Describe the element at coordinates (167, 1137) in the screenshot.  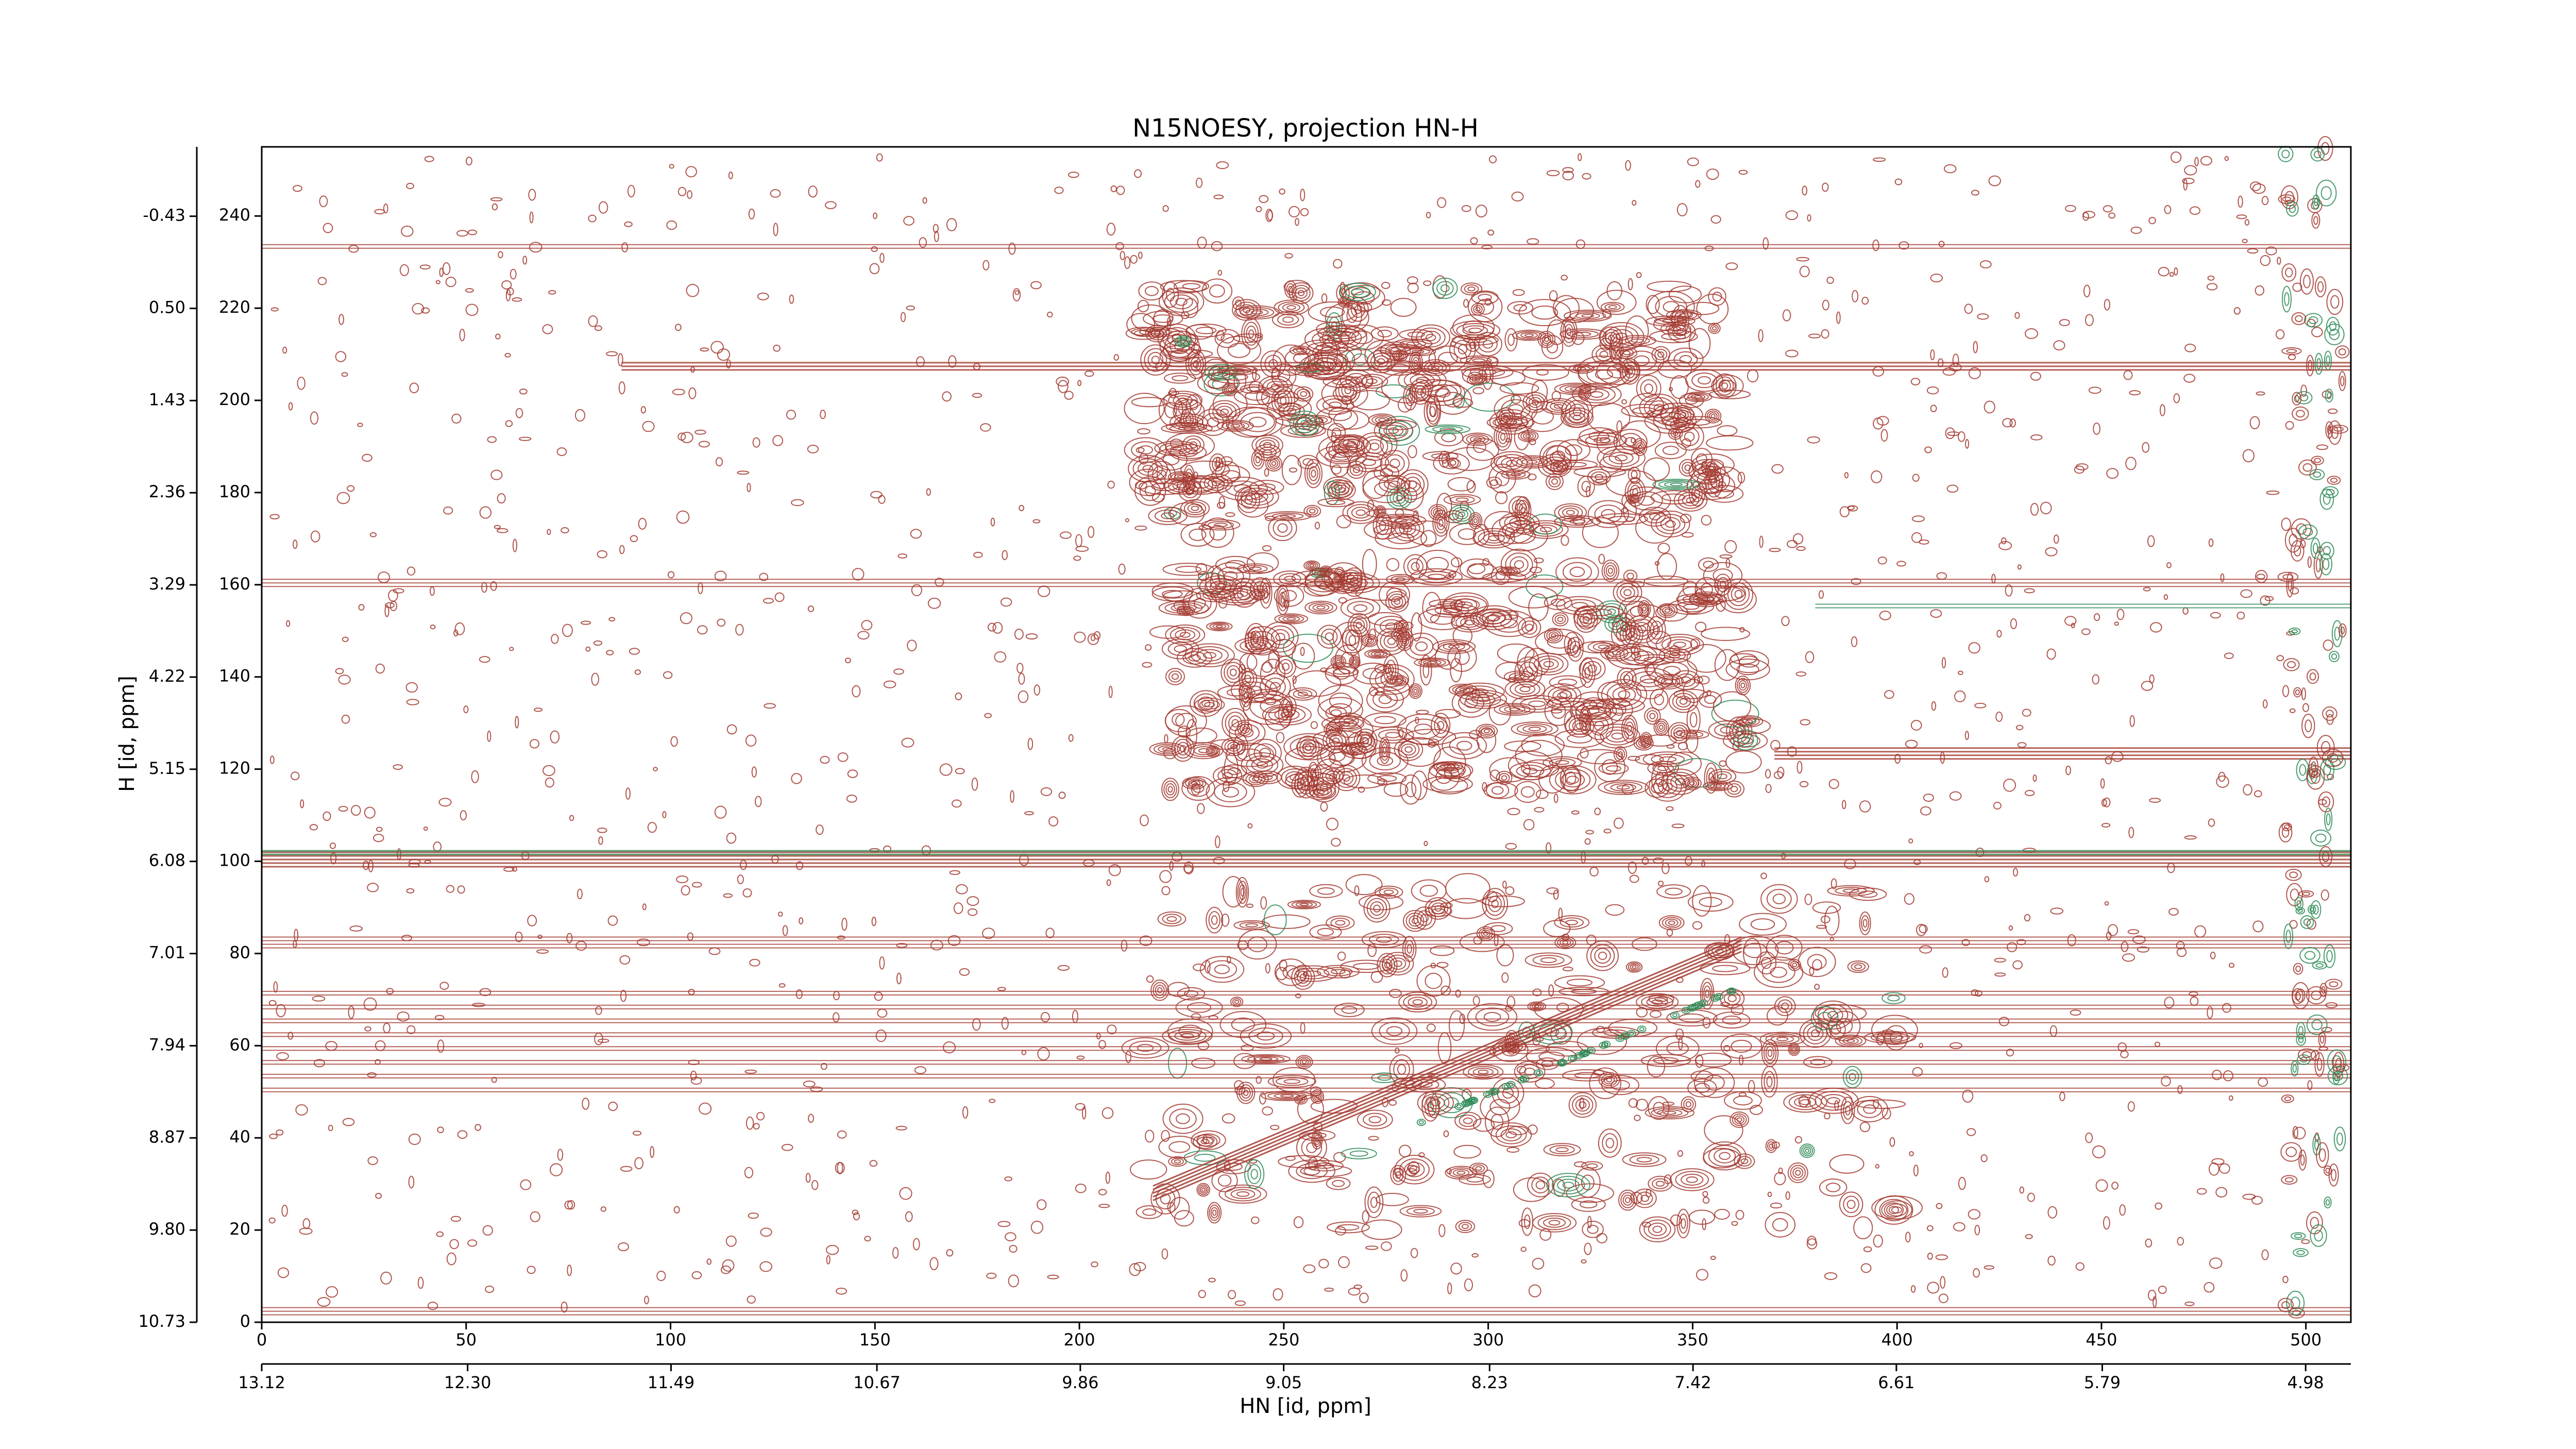
I see `y2-tick-label: 8.87` at that location.